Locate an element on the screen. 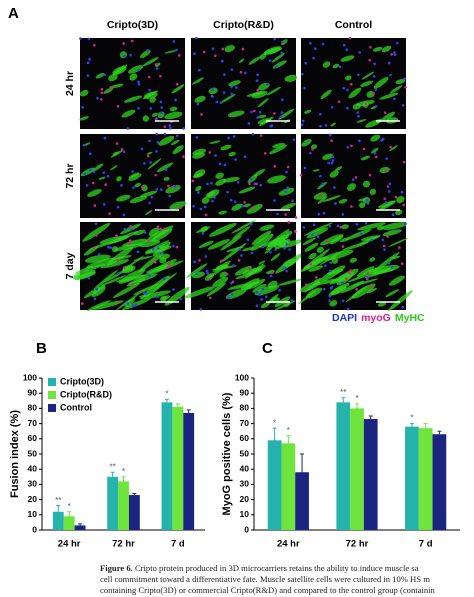 This screenshot has height=597, width=474. panel-label: A is located at coordinates (13, 13).